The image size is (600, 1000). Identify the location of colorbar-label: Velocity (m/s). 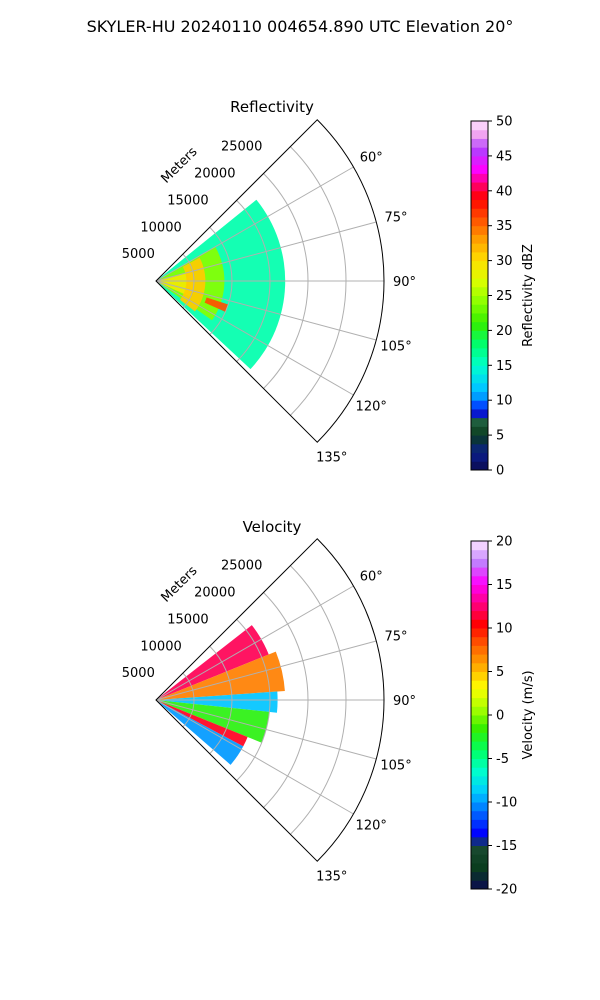
(528, 714).